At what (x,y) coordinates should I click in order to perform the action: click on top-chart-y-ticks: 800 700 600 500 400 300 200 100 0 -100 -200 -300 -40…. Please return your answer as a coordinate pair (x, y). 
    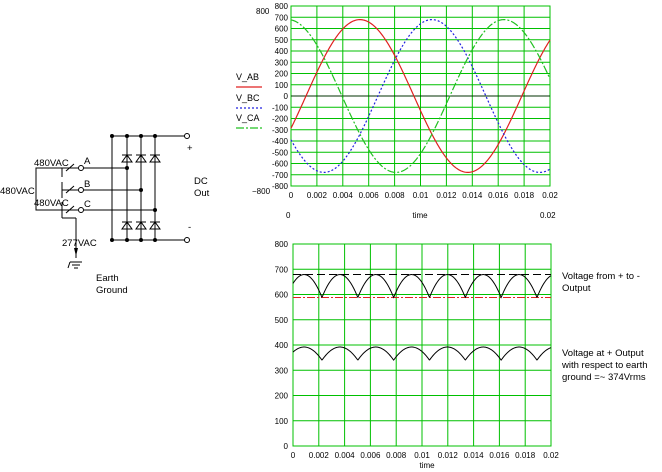
    Looking at the image, I should click on (280, 96).